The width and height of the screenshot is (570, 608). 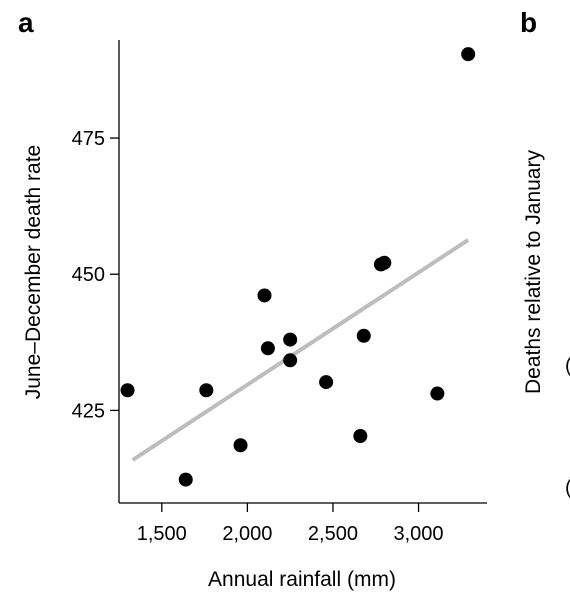 What do you see at coordinates (528, 22) in the screenshot?
I see `panel-b-letter: b` at bounding box center [528, 22].